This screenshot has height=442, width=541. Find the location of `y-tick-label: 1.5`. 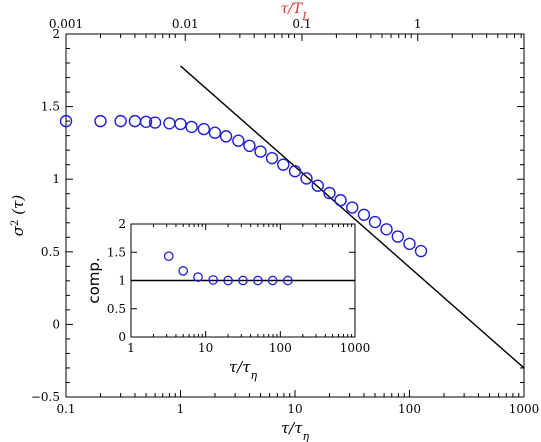

y-tick-label: 1.5 is located at coordinates (50, 107).